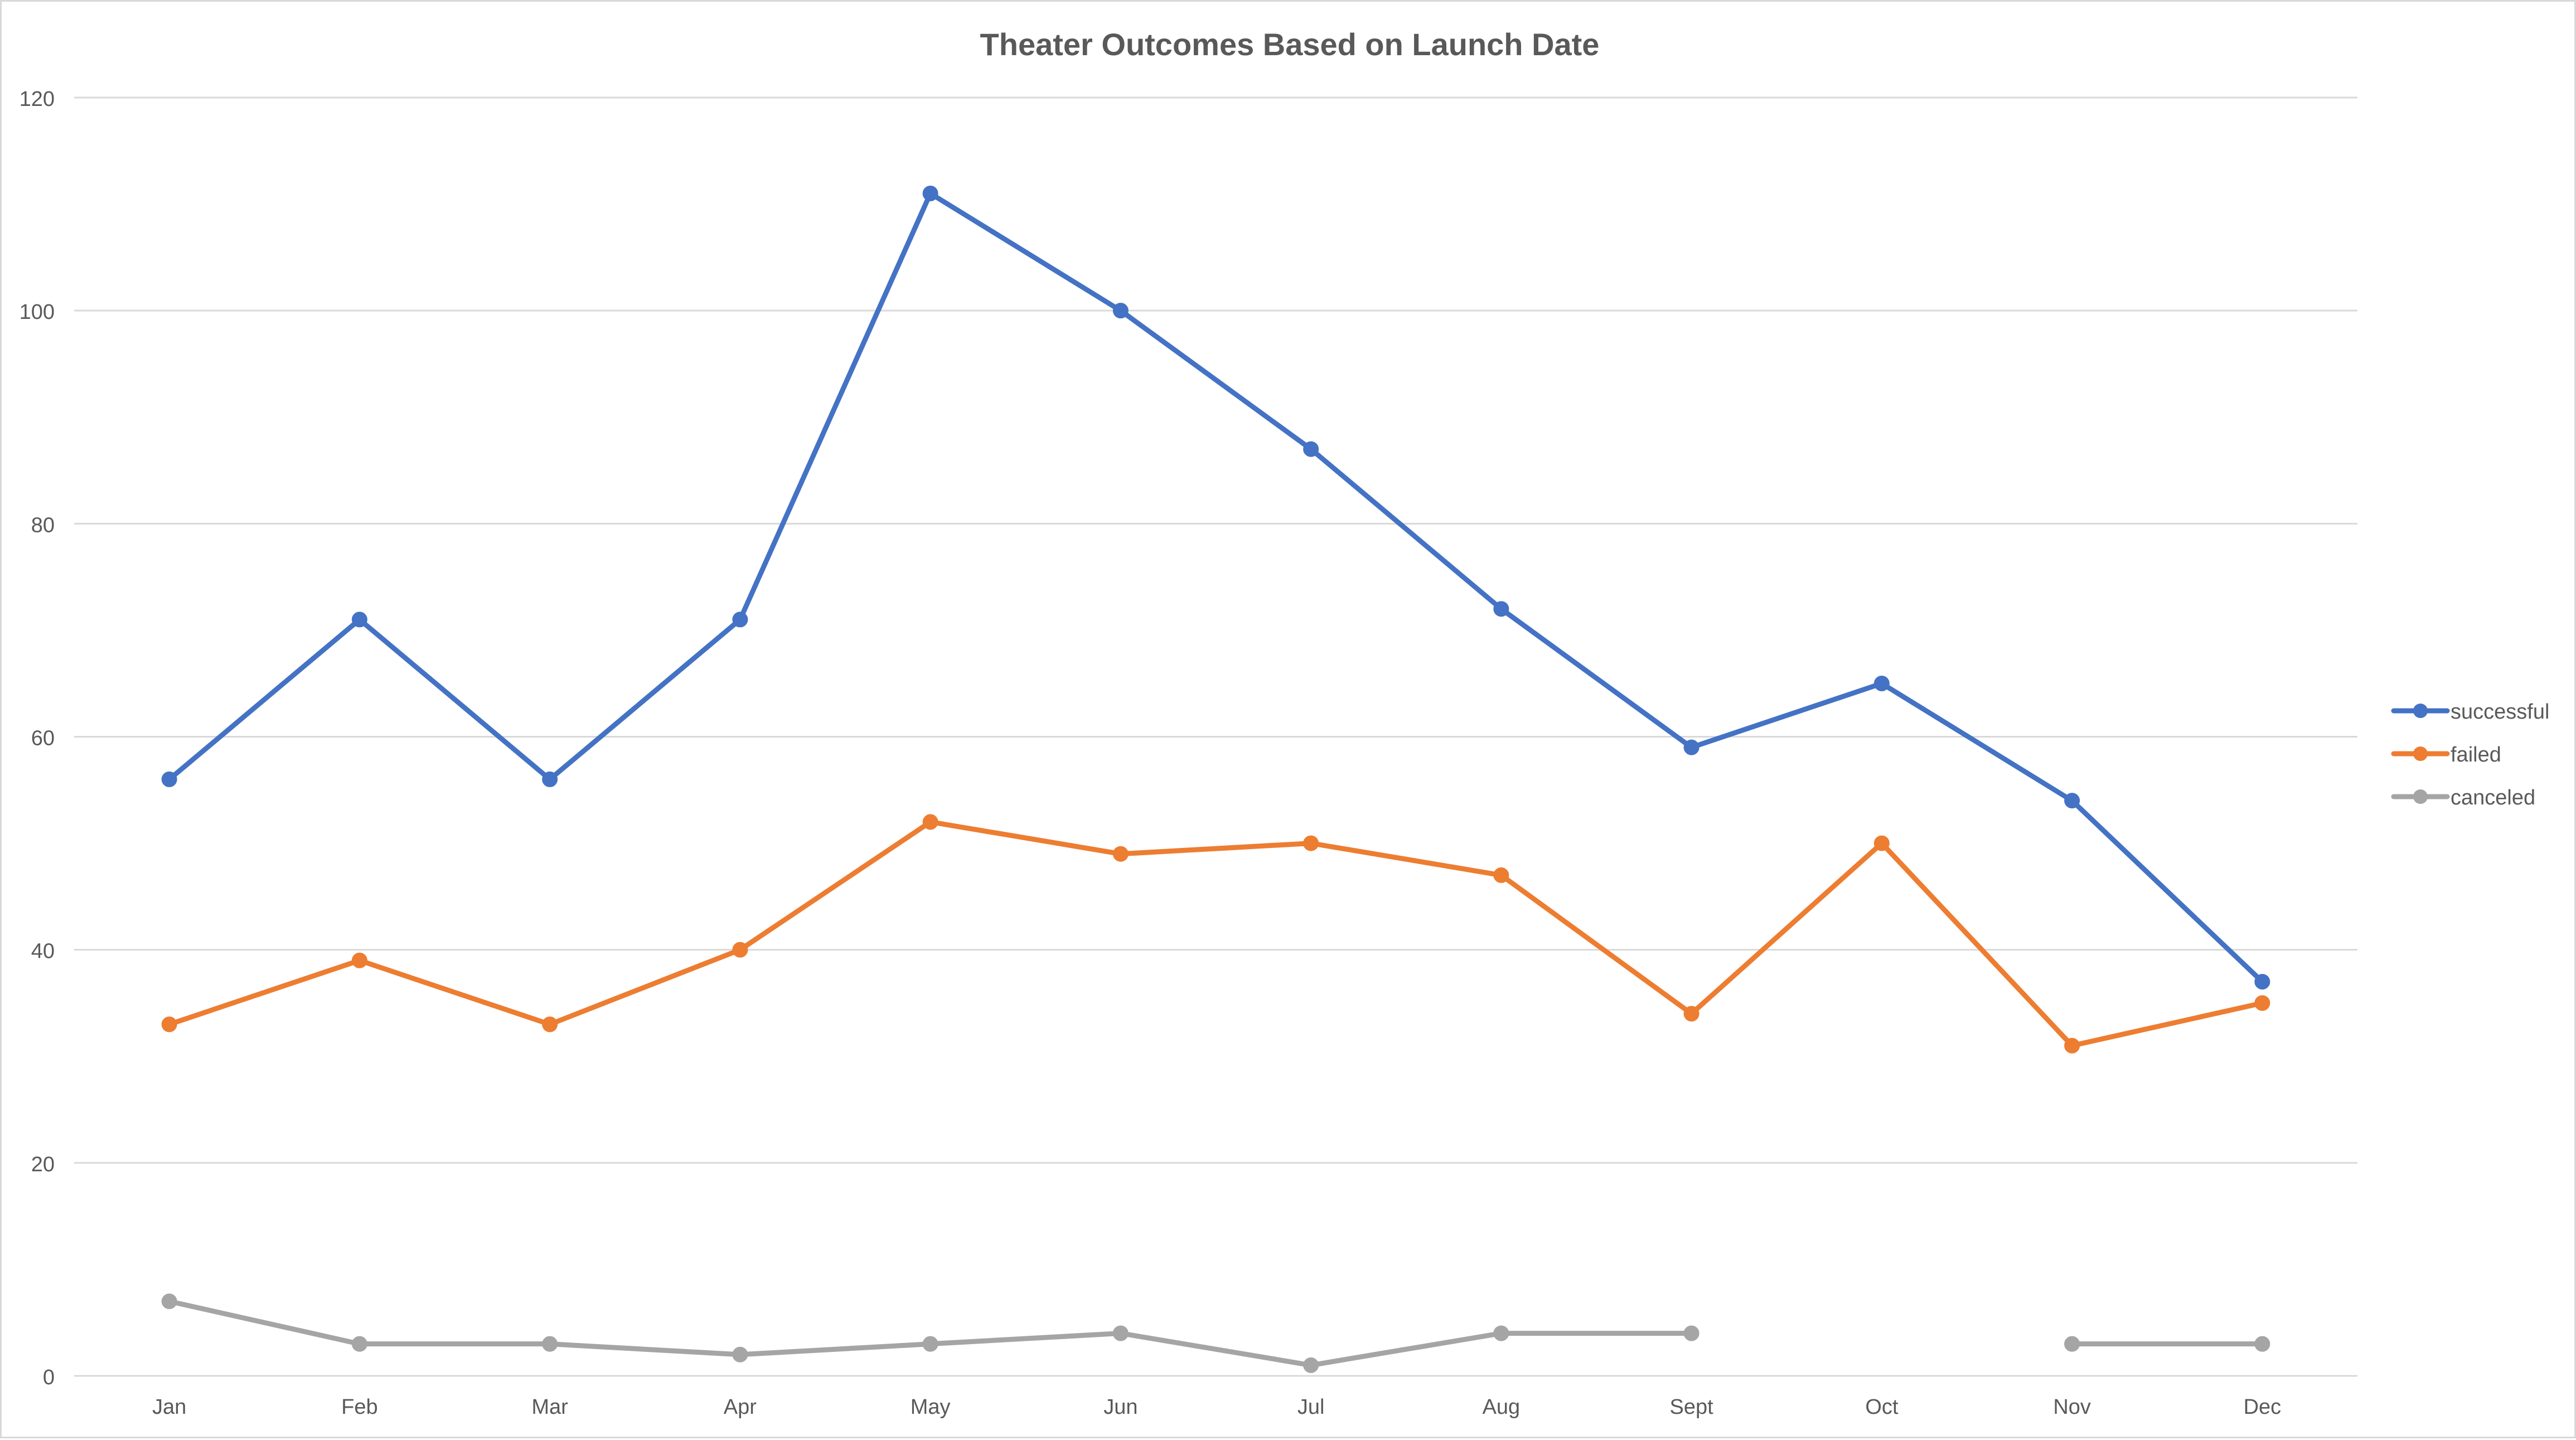 This screenshot has height=1440, width=2576. I want to click on x-tick-label: Oct, so click(1882, 1407).